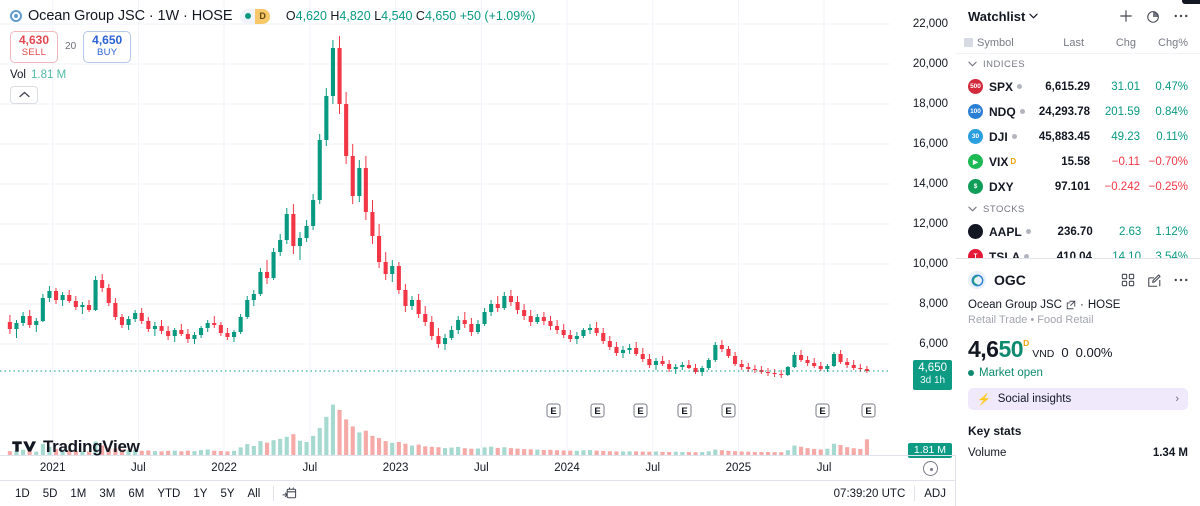 This screenshot has height=506, width=1200. Describe the element at coordinates (1005, 254) in the screenshot. I see `symbol-name: TSLA` at that location.